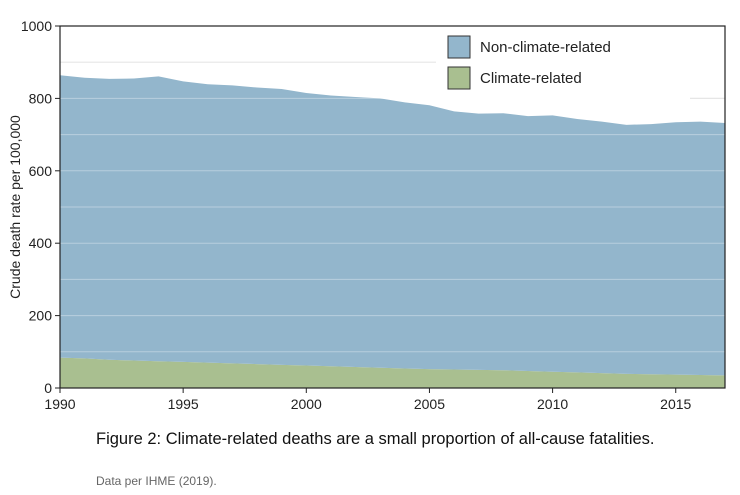 Image resolution: width=740 pixels, height=495 pixels. I want to click on legend: Non-climate-related Climate-related, so click(529, 62).